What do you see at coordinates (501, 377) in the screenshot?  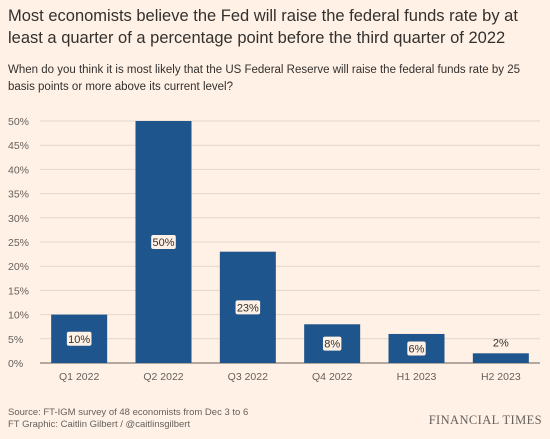 I see `x-tick-label: H2 2023` at bounding box center [501, 377].